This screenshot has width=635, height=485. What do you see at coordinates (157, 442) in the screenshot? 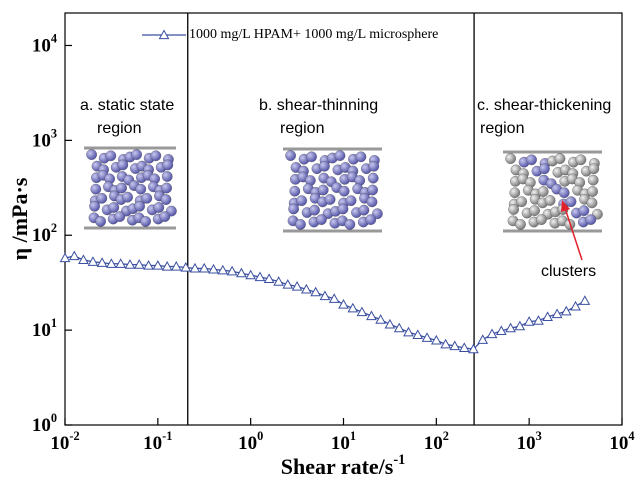
I see `x-tick-label: 10⁻¹` at bounding box center [157, 442].